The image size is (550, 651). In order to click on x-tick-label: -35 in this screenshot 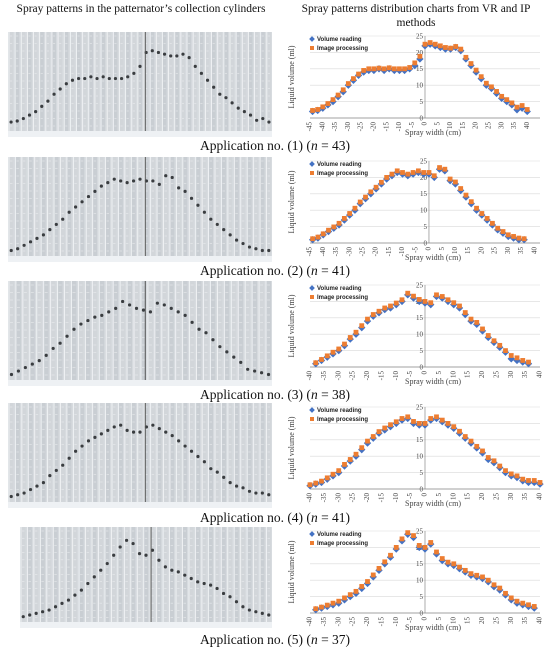, I will do `click(324, 622)`.